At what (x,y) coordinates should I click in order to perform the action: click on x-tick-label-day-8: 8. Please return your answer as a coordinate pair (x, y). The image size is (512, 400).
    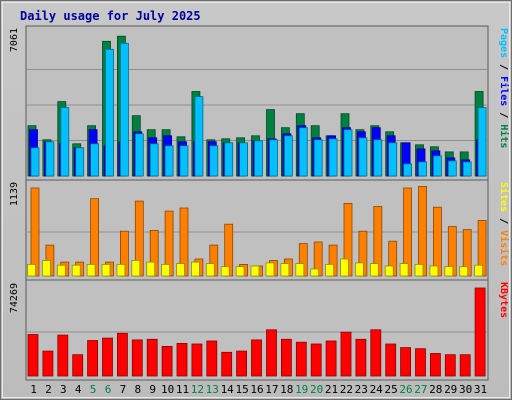
    Looking at the image, I should click on (137, 389).